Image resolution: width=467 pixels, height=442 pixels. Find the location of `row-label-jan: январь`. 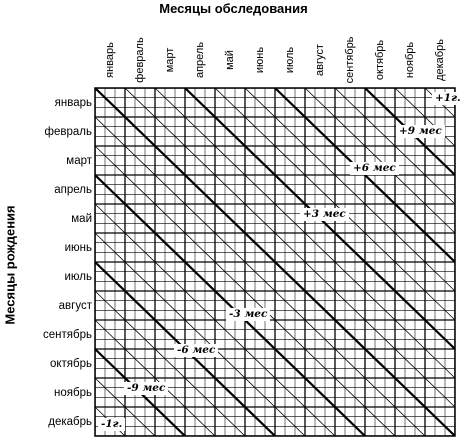

row-label-jan: январь is located at coordinates (73, 103).